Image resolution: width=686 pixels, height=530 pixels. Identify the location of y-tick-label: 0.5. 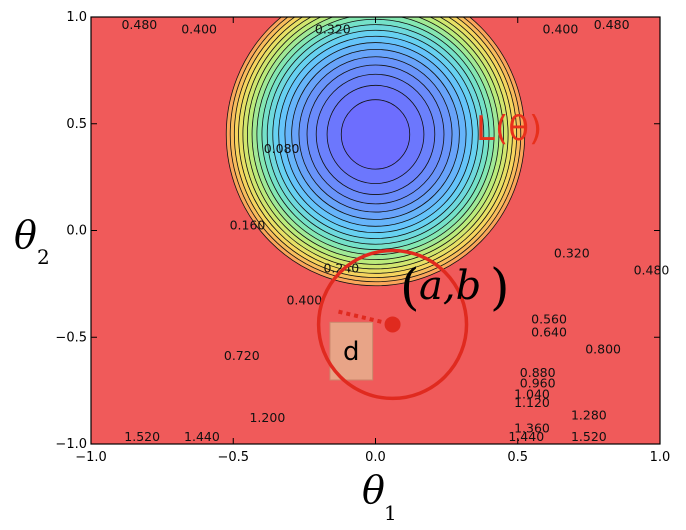
(76, 124).